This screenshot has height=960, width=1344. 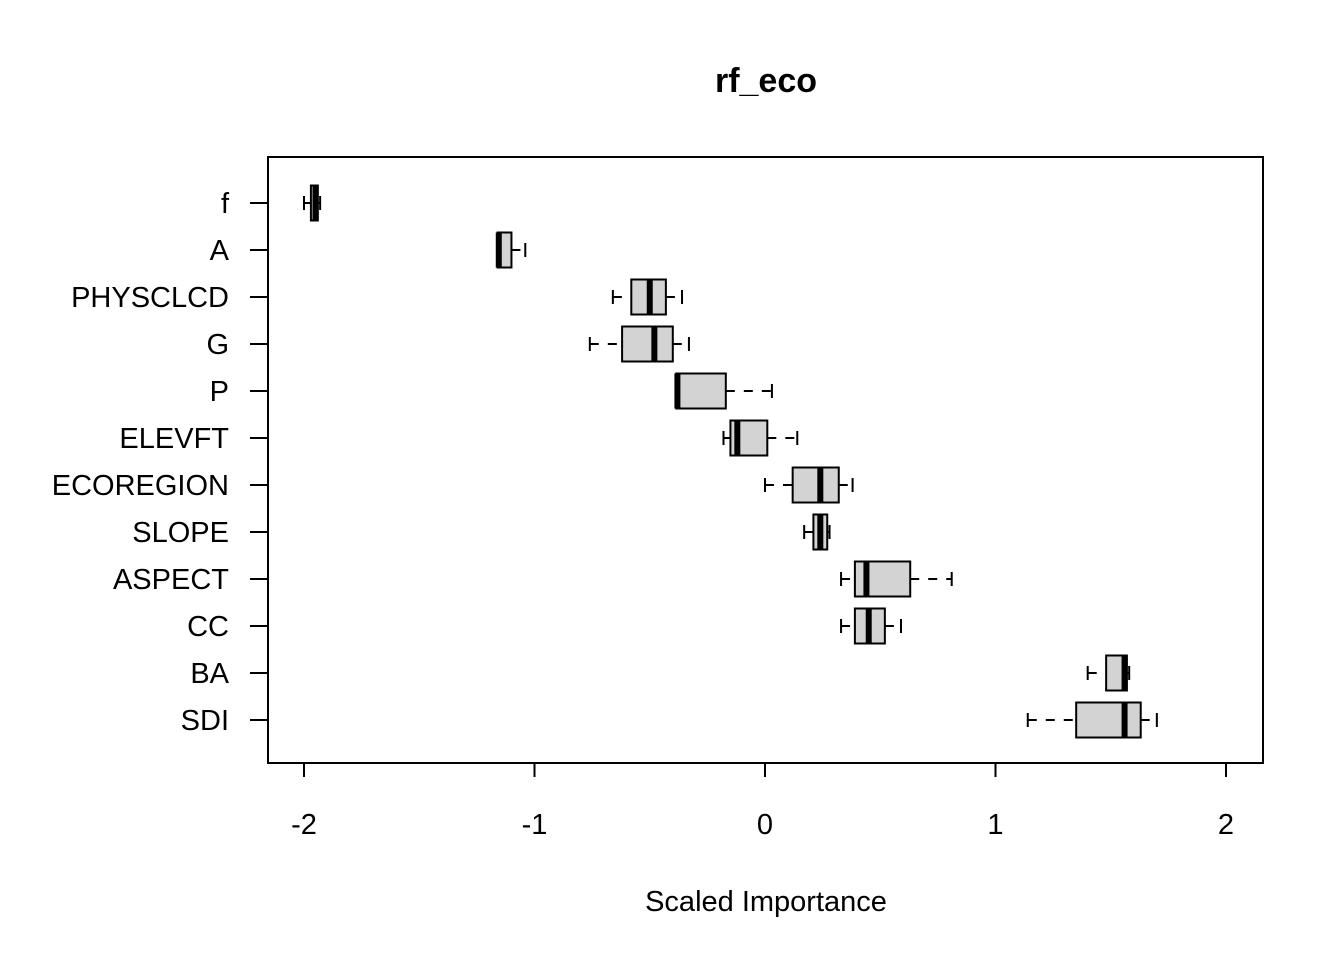 I want to click on box-p, so click(x=723, y=391).